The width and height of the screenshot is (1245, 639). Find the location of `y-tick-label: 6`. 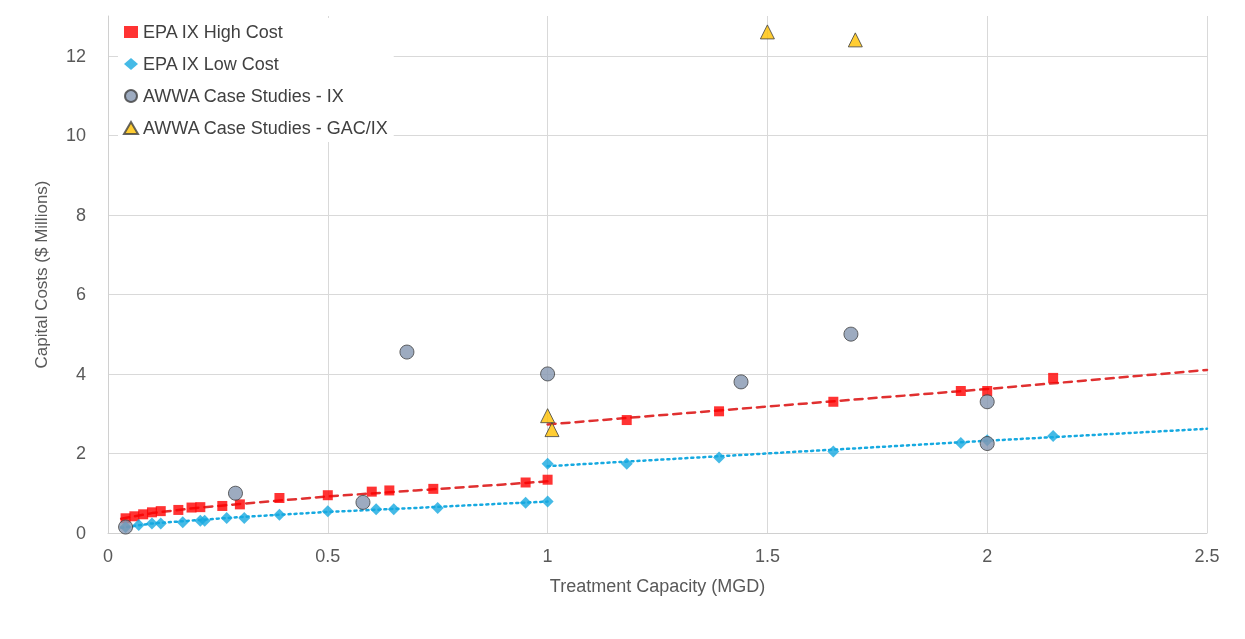

y-tick-label: 6 is located at coordinates (80, 294).